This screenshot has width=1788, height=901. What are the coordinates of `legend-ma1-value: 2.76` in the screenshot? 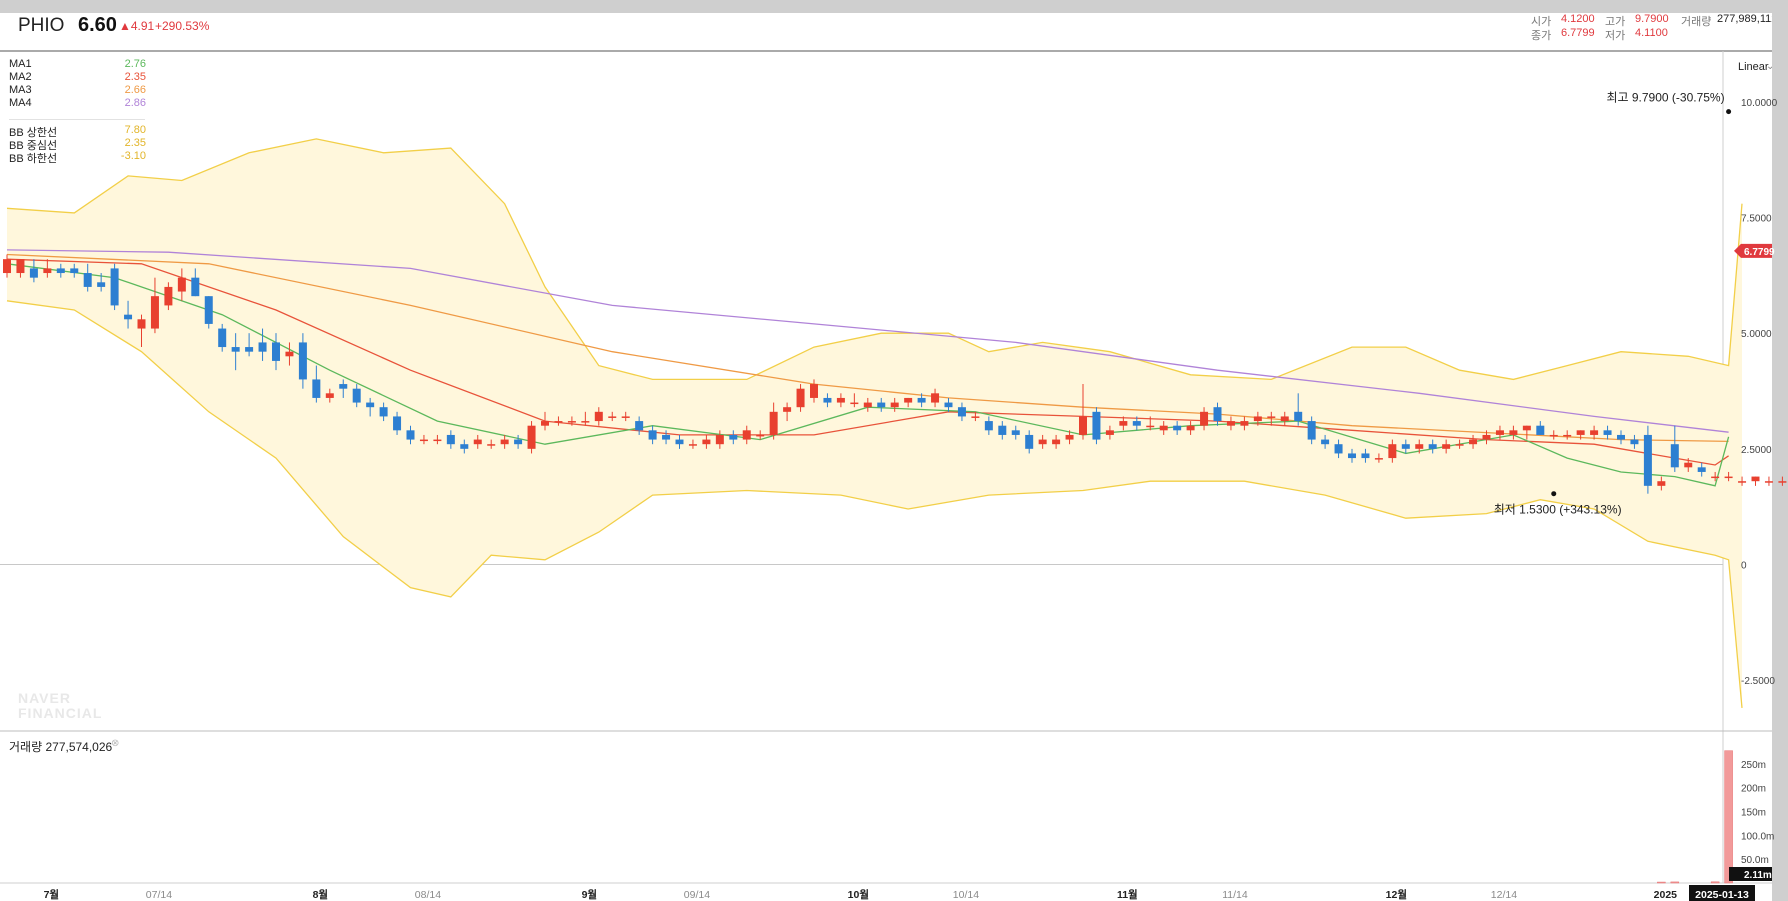 It's located at (135, 64).